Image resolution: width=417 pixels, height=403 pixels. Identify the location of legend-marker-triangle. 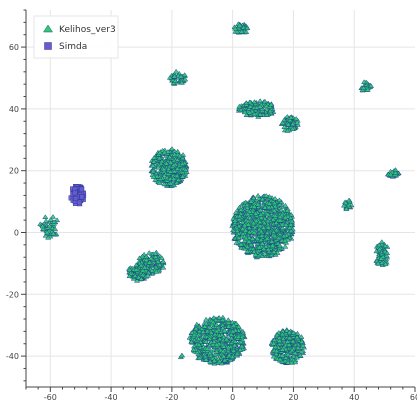
(48, 28).